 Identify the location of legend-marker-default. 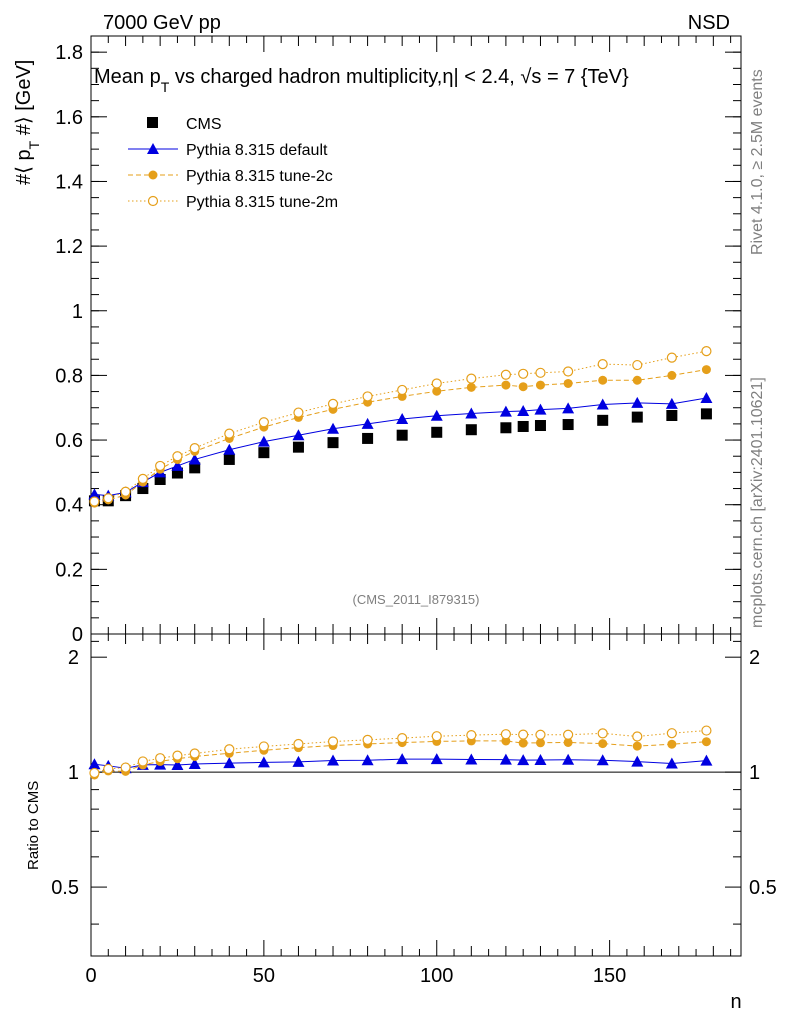
(153, 148).